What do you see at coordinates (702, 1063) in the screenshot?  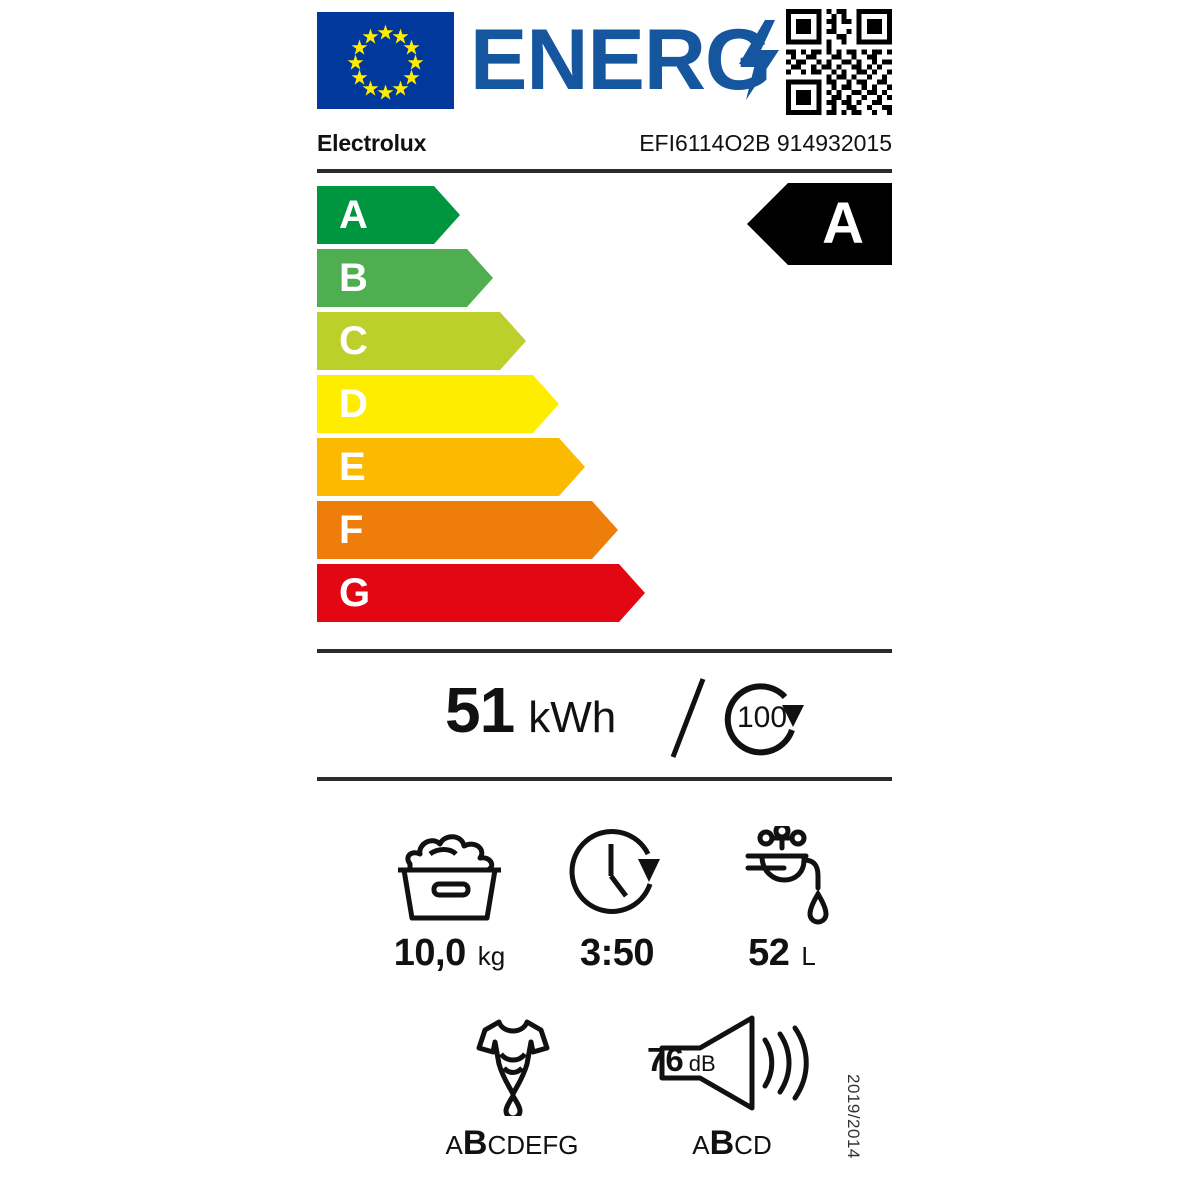 I see `noise-db-unit: dB` at bounding box center [702, 1063].